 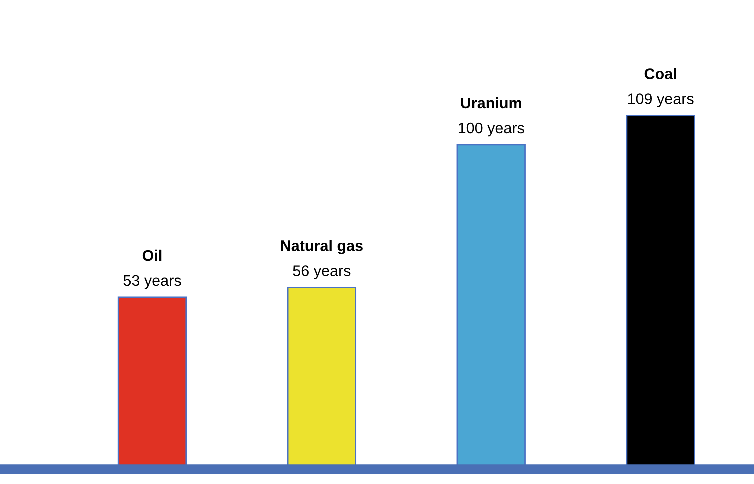 I want to click on data-label: 109 years, so click(x=661, y=101).